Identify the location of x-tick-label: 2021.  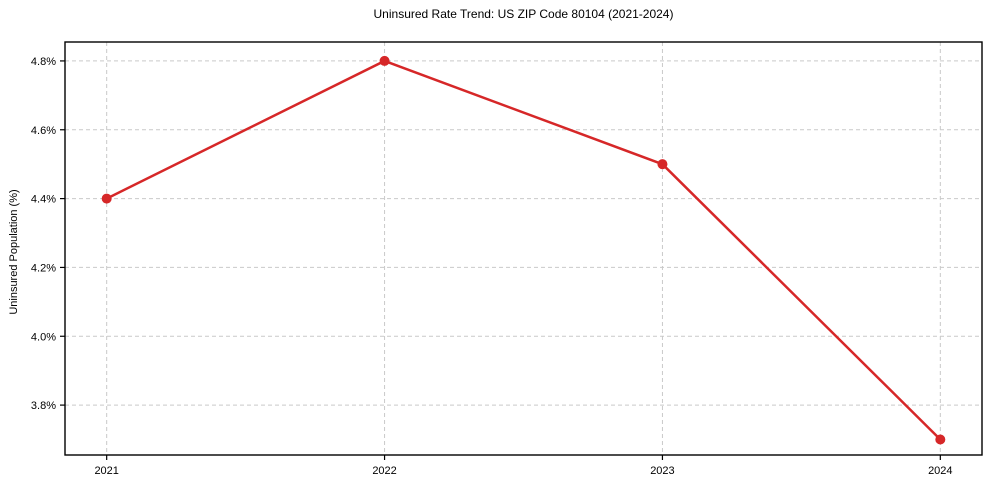
(106, 471).